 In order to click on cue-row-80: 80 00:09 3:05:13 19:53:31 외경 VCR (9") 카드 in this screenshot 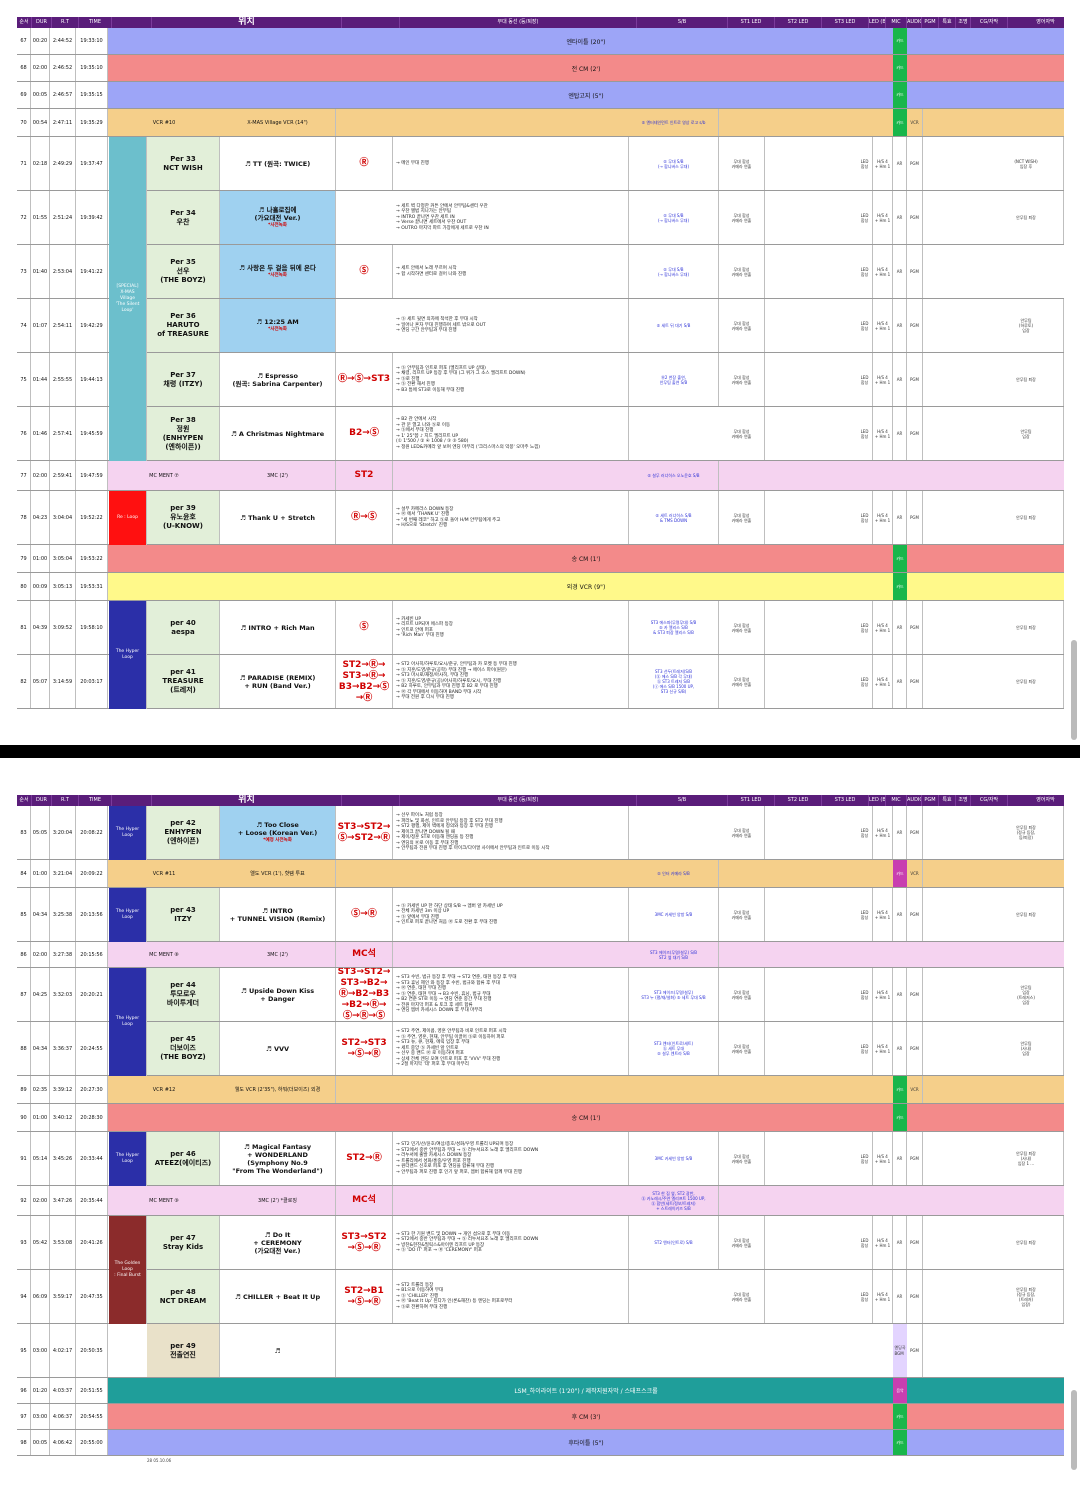, I will do `click(540, 587)`.